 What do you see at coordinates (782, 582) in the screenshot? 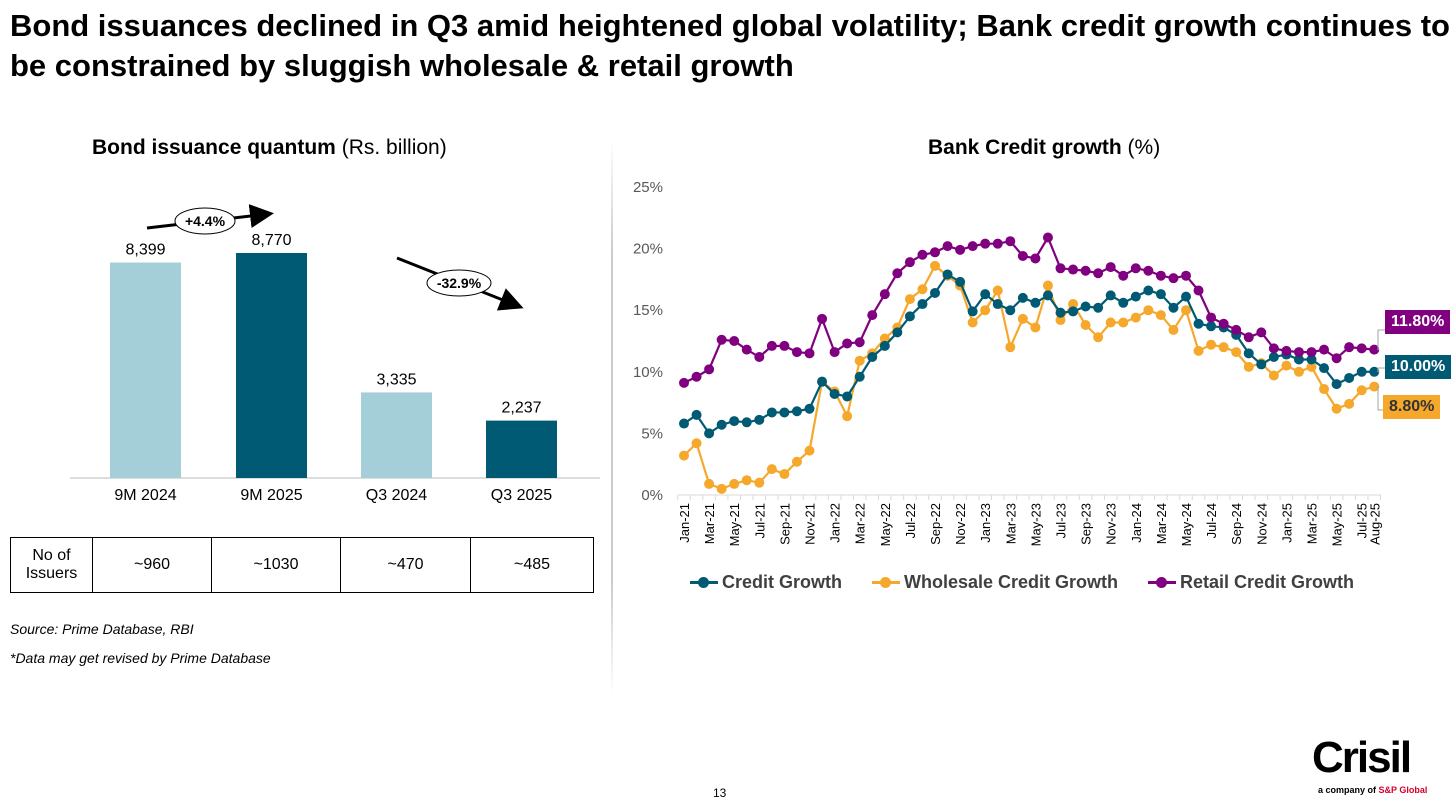
I see `legend-label: Credit Growth` at bounding box center [782, 582].